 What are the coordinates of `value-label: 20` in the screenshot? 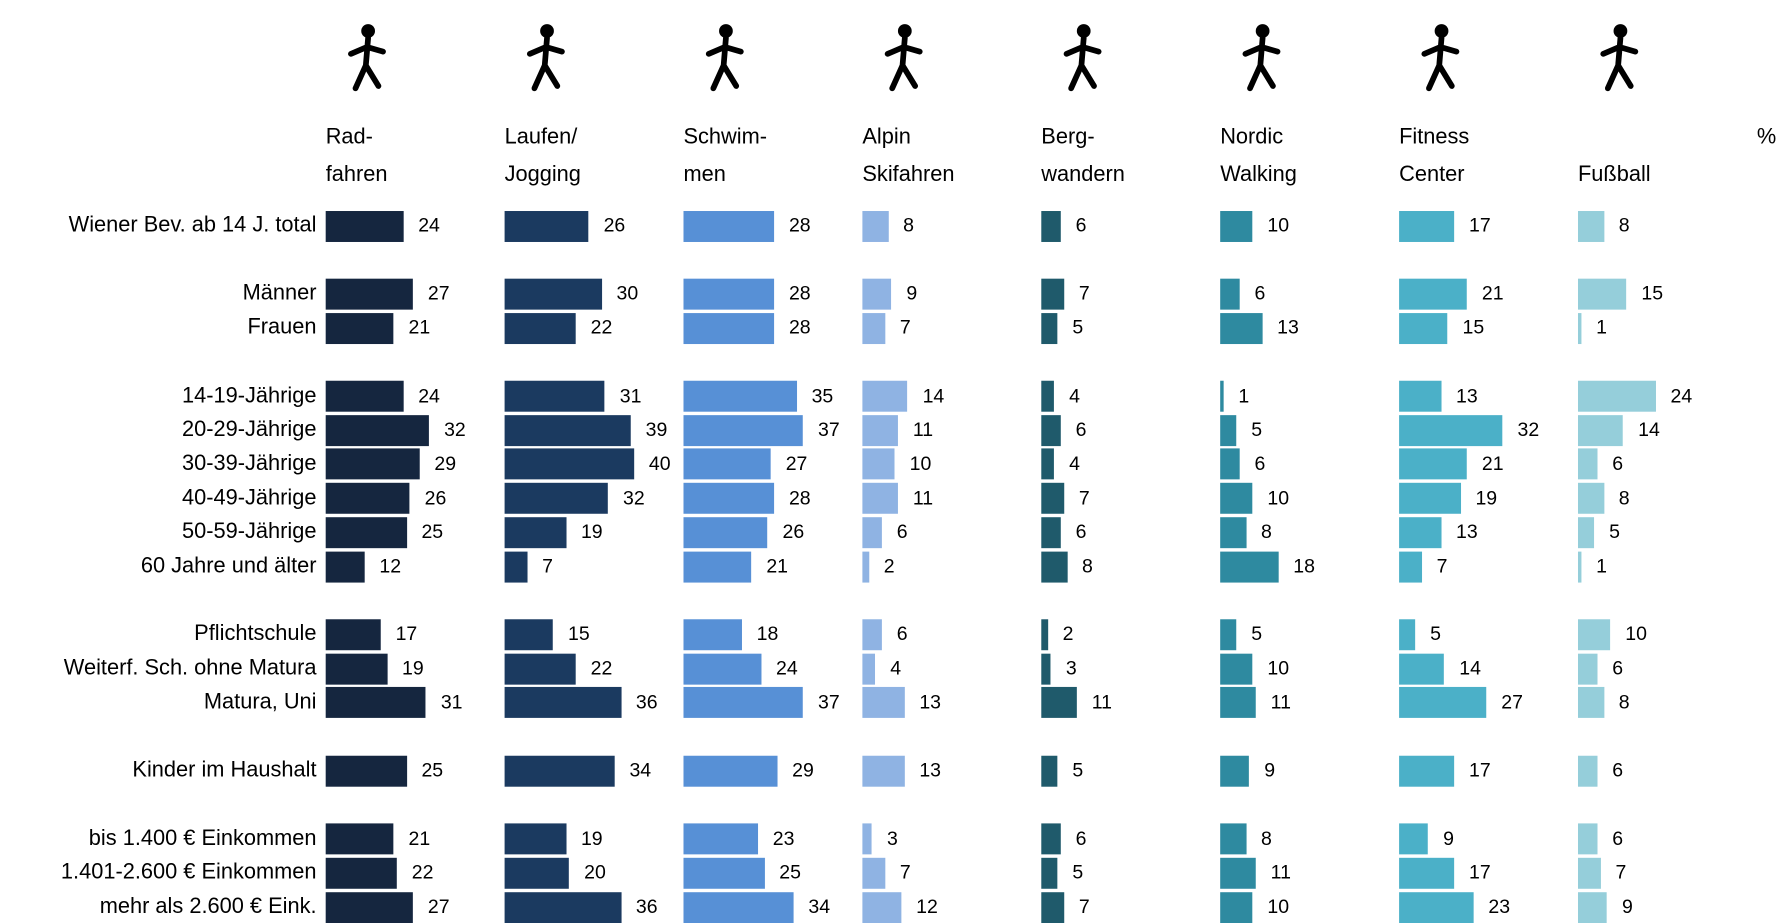 It's located at (595, 872).